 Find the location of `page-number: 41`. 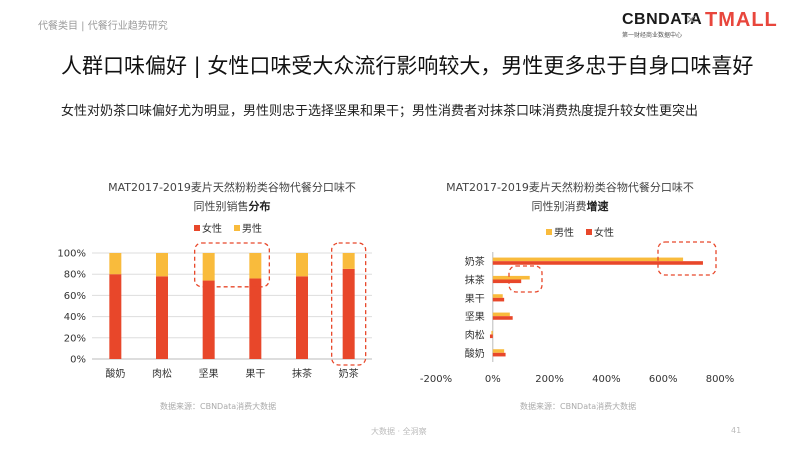

page-number: 41 is located at coordinates (736, 430).